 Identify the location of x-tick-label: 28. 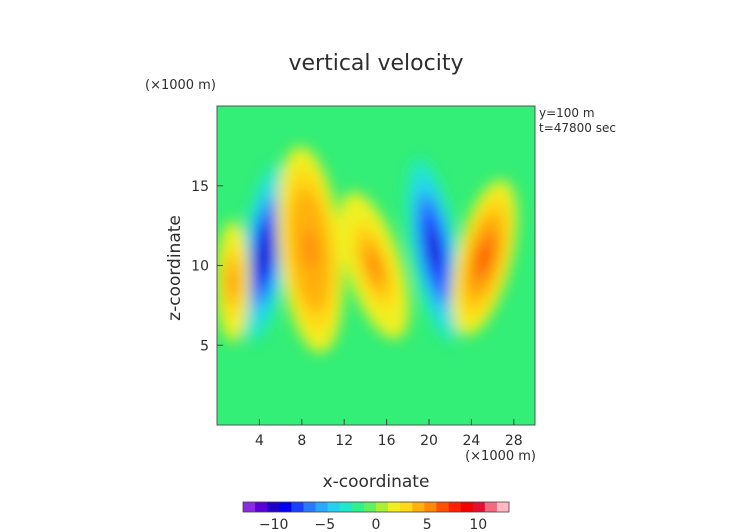
(514, 441).